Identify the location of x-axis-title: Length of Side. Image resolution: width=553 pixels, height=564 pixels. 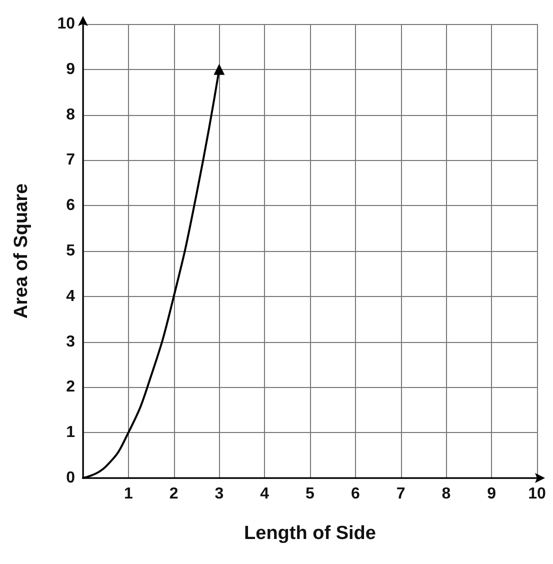
(310, 533).